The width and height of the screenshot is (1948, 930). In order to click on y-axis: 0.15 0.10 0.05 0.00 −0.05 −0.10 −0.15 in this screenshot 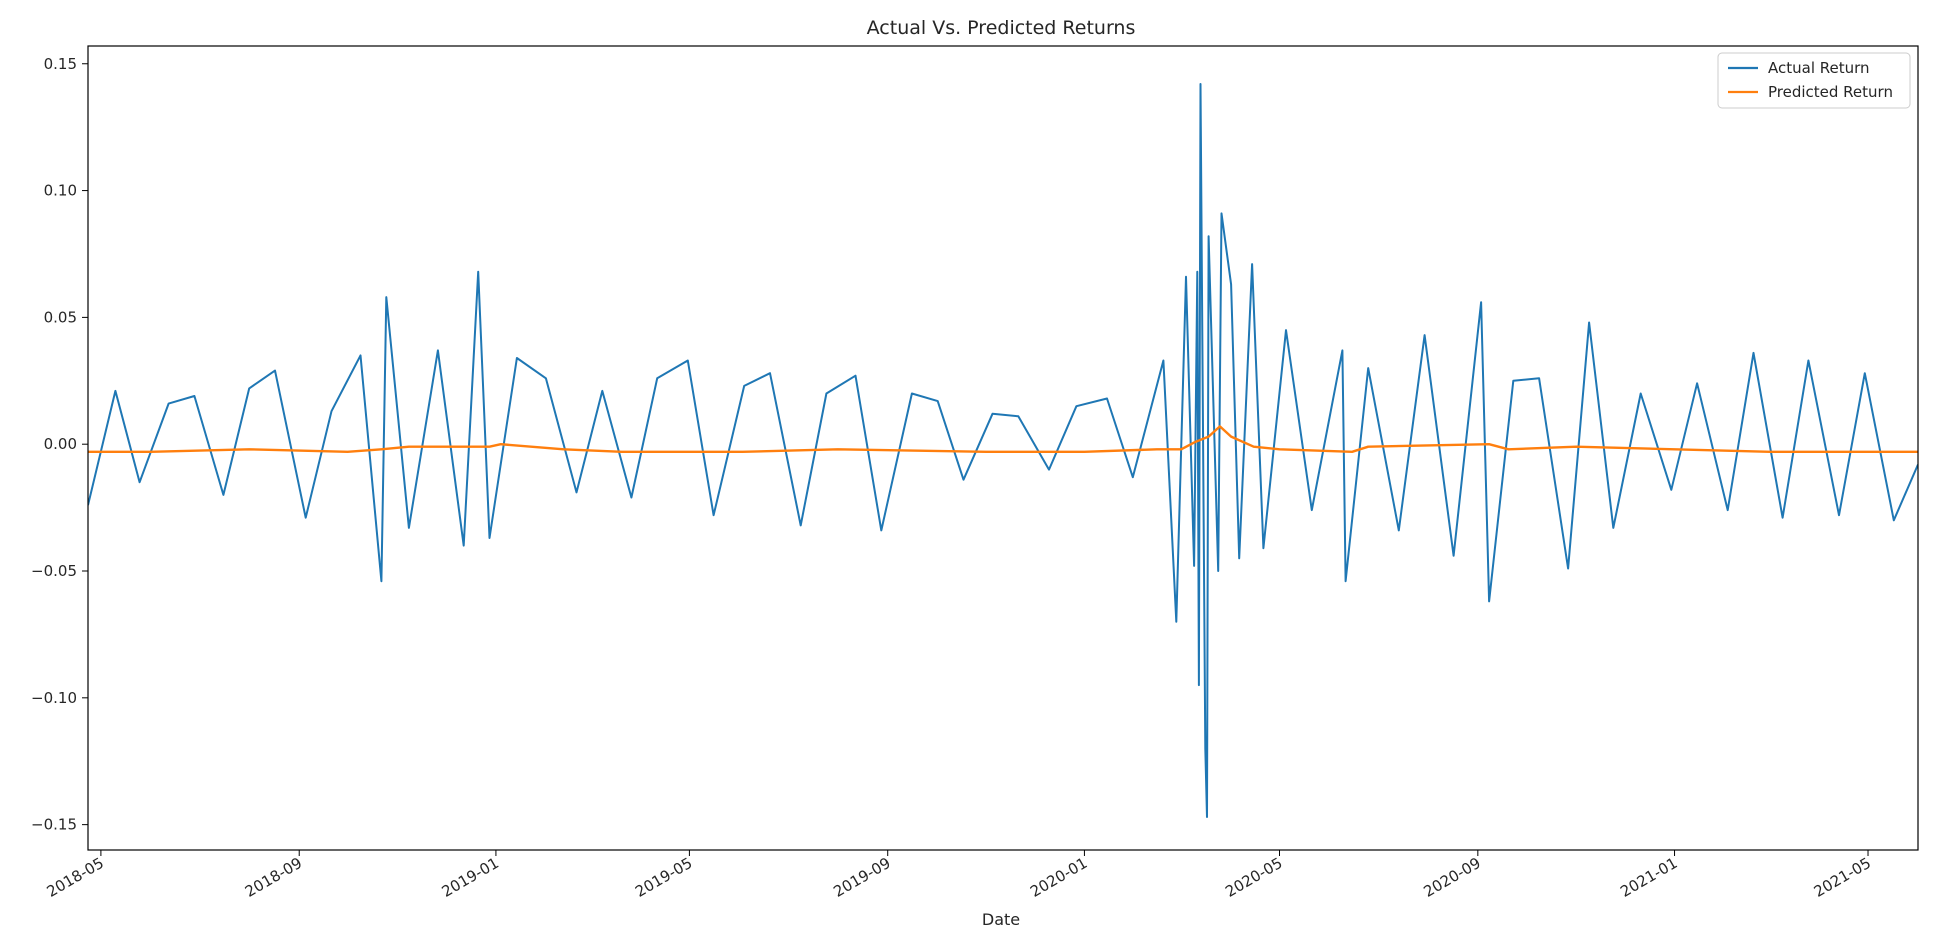, I will do `click(59, 444)`.